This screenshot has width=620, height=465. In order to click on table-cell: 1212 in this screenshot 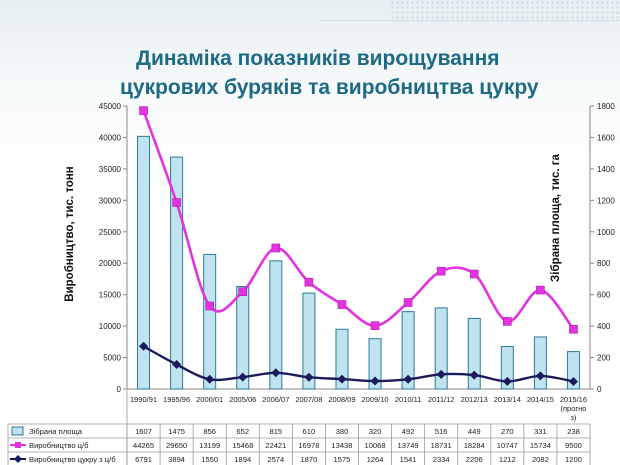, I will do `click(507, 459)`.